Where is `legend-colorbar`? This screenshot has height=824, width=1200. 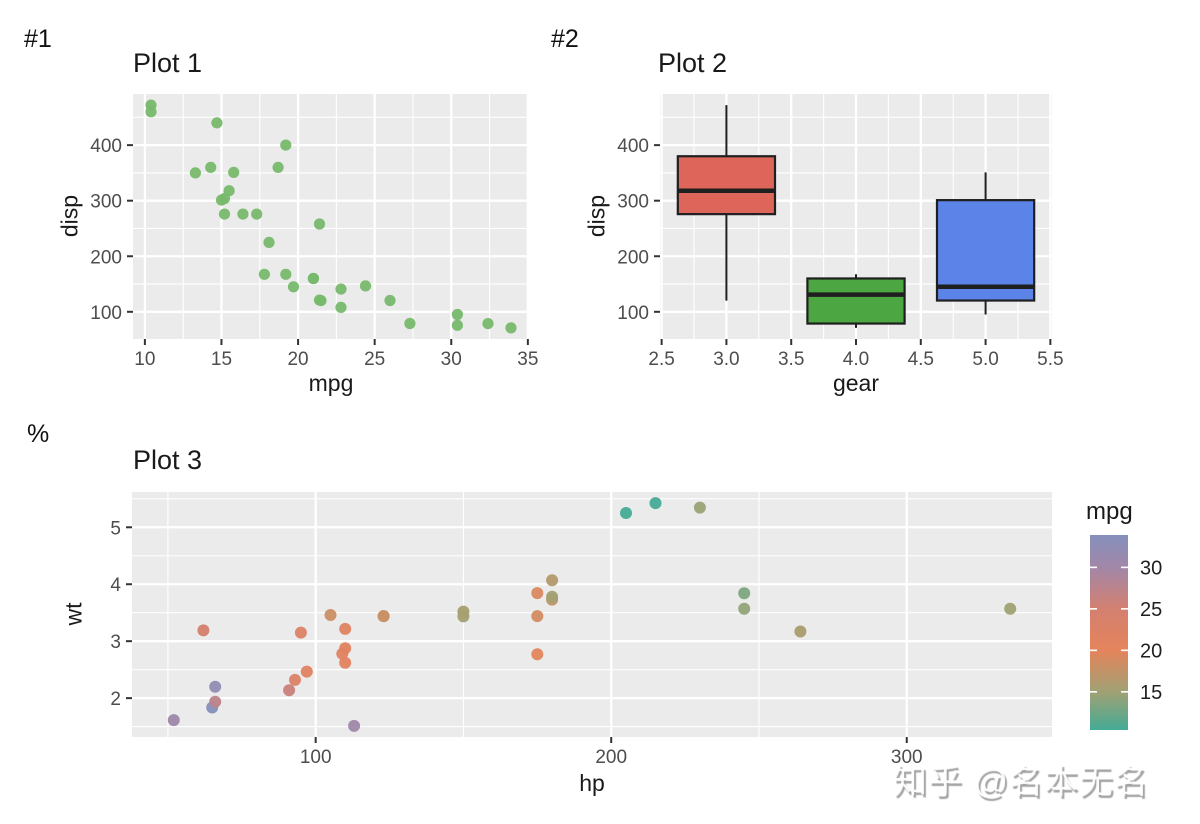 legend-colorbar is located at coordinates (1109, 632).